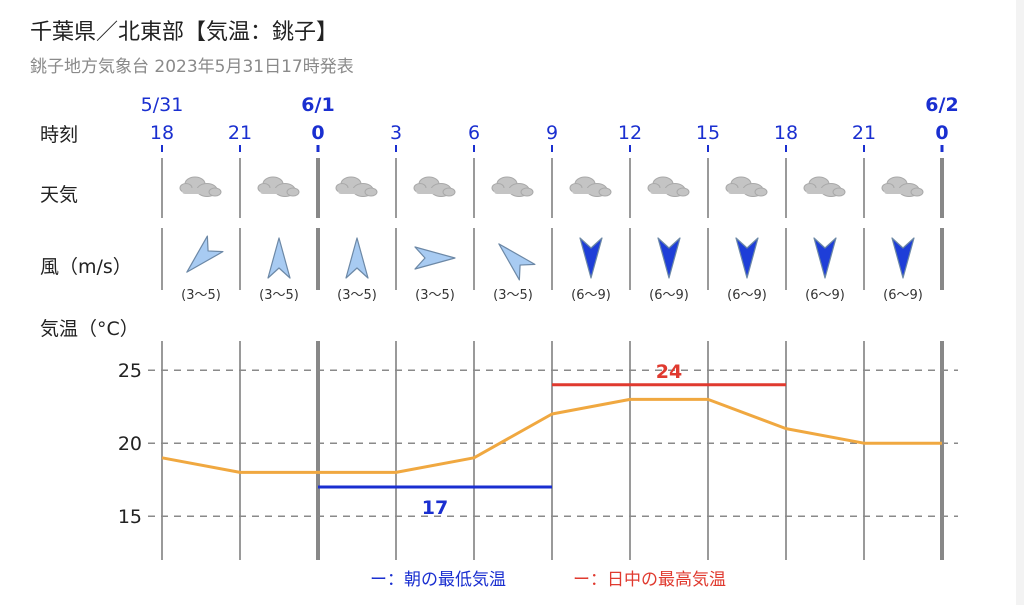  Describe the element at coordinates (59, 135) in the screenshot. I see `row-label-time: 時刻` at that location.